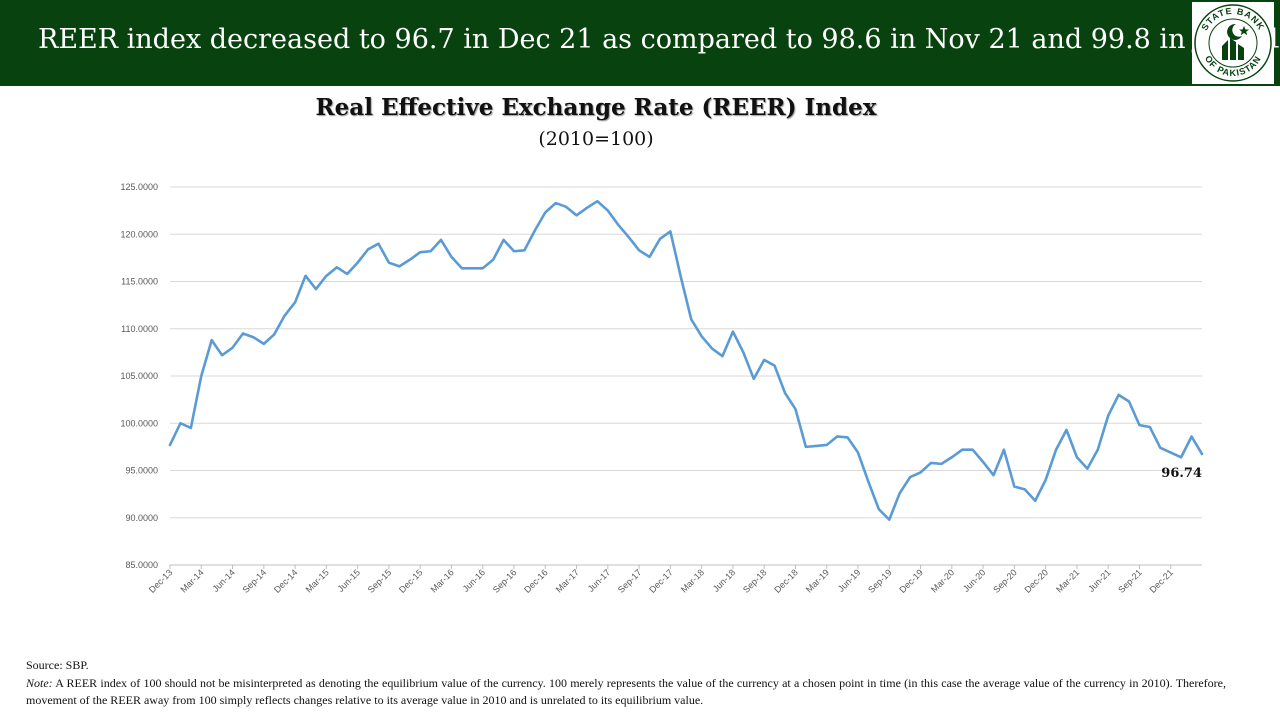 Image resolution: width=1280 pixels, height=720 pixels. What do you see at coordinates (191, 580) in the screenshot?
I see `x-tick-label: Mar-14` at bounding box center [191, 580].